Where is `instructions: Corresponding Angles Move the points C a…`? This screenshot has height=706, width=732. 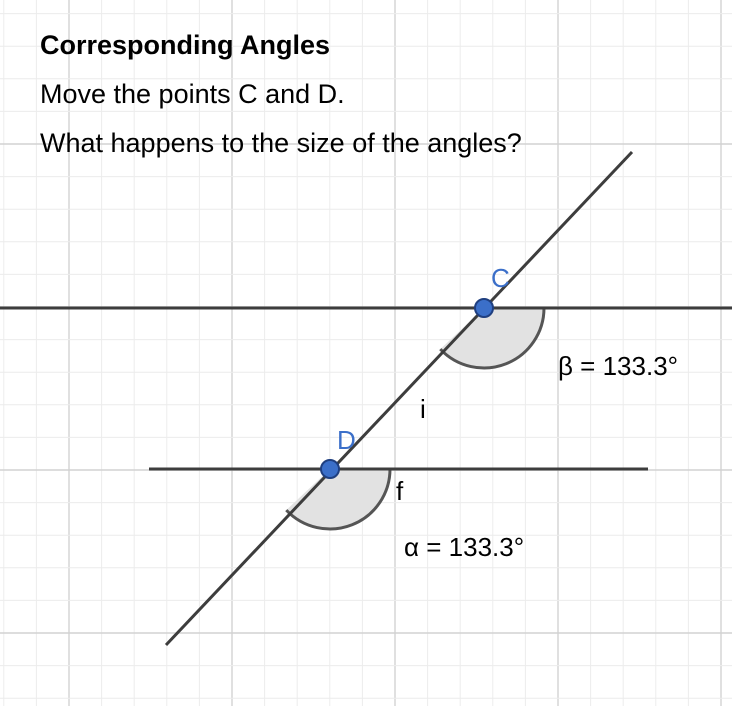
instructions: Corresponding Angles Move the points C a… is located at coordinates (281, 94).